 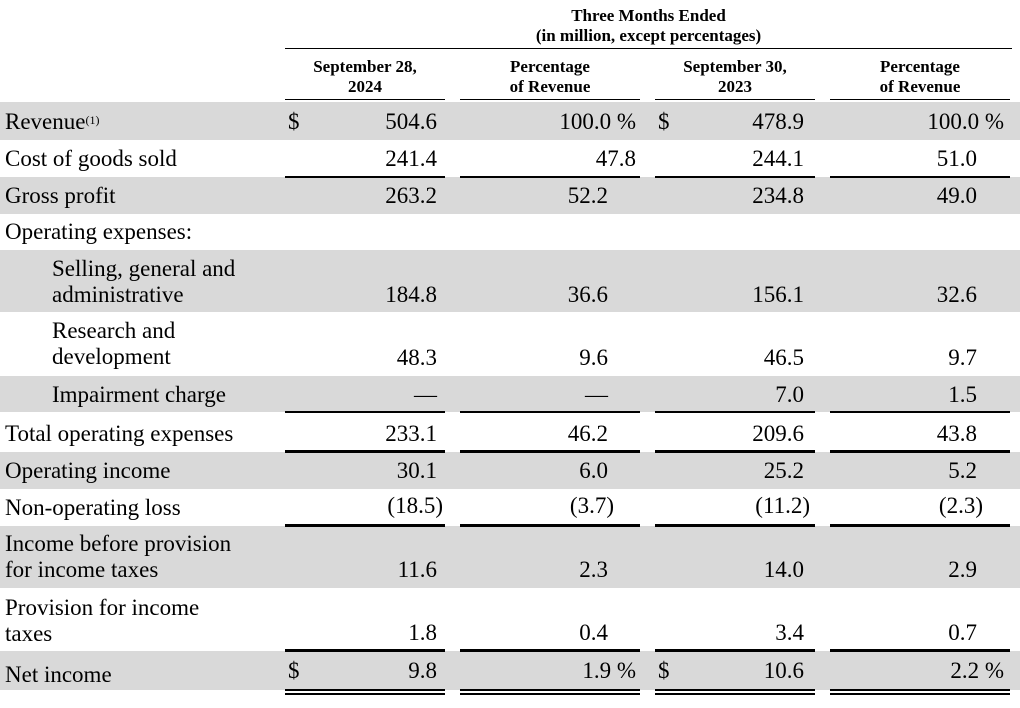 What do you see at coordinates (102, 621) in the screenshot?
I see `row-label-provision-tax: Provision for income taxes` at bounding box center [102, 621].